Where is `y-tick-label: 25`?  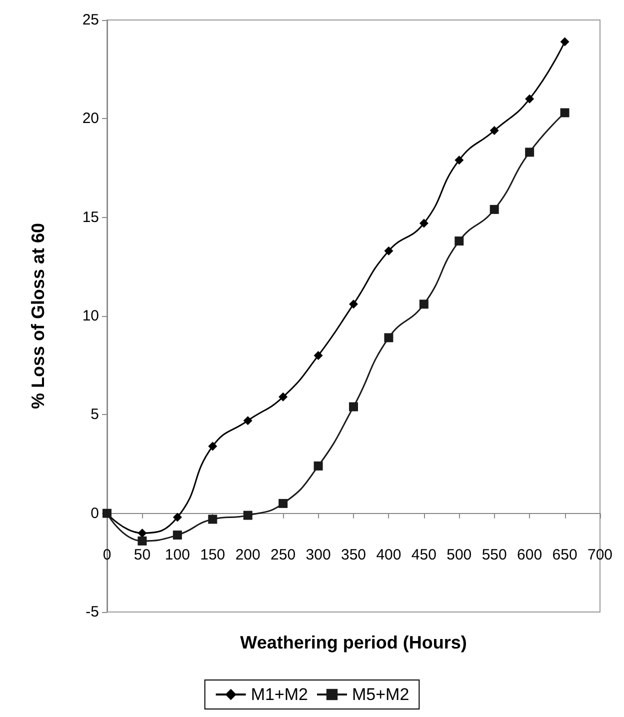
y-tick-label: 25 is located at coordinates (90, 20).